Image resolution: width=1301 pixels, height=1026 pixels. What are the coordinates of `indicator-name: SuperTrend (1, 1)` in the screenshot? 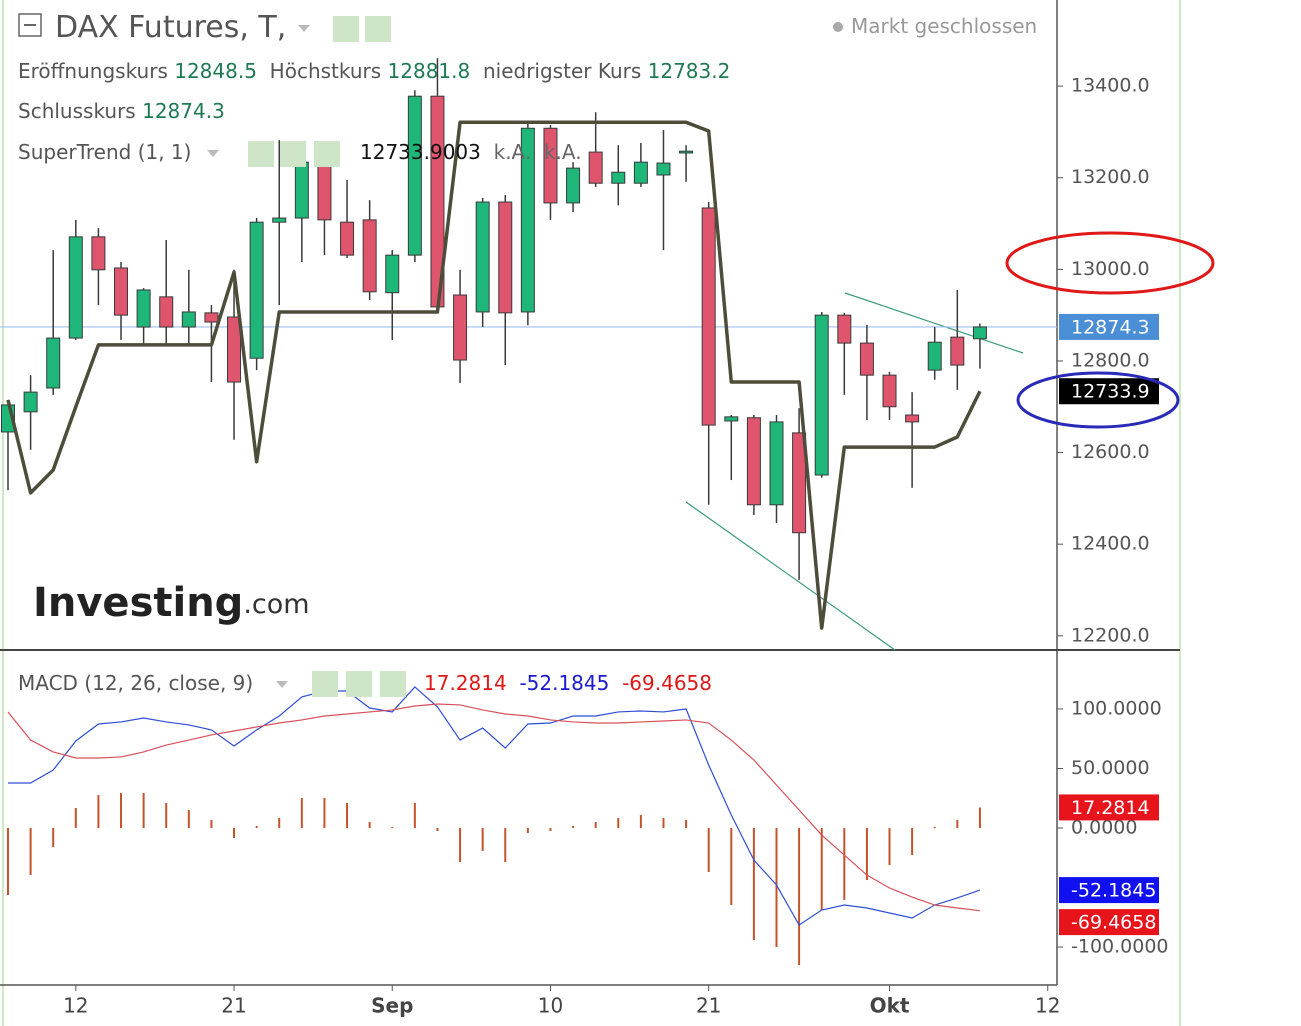 It's located at (105, 152).